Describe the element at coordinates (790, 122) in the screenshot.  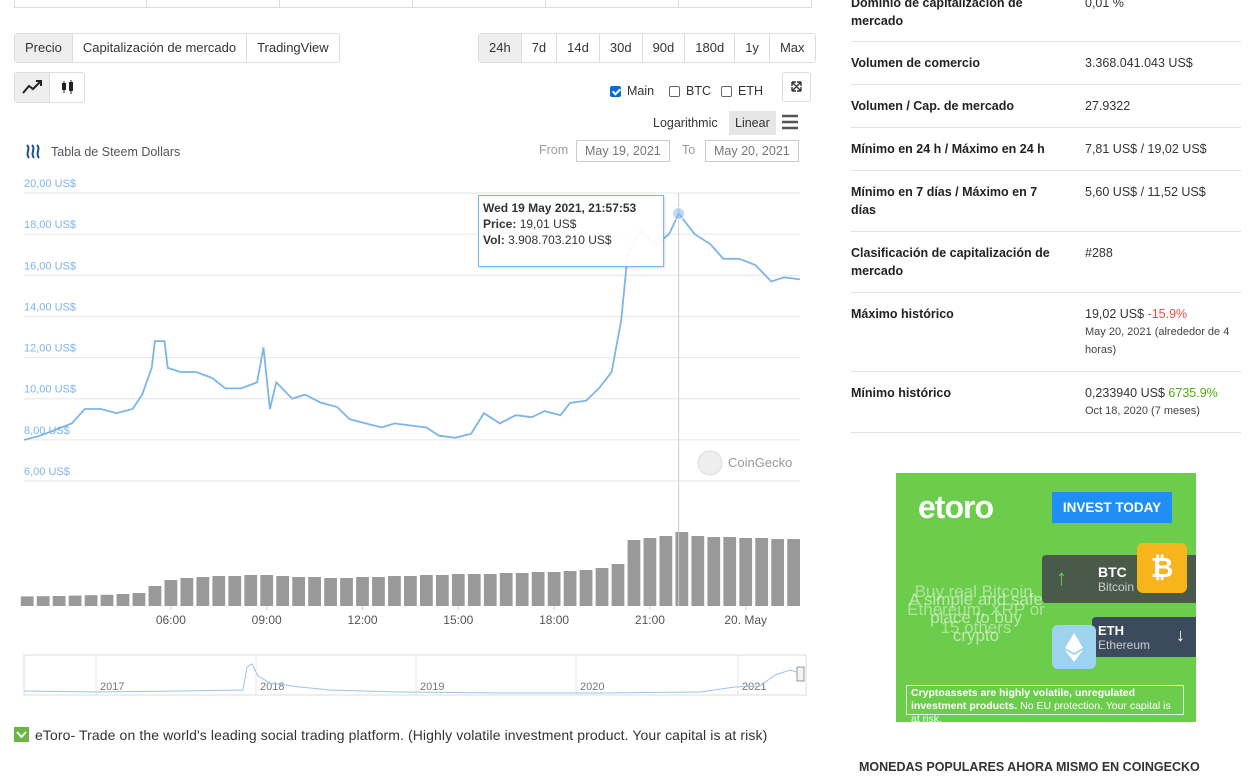
I see `menu-icon` at that location.